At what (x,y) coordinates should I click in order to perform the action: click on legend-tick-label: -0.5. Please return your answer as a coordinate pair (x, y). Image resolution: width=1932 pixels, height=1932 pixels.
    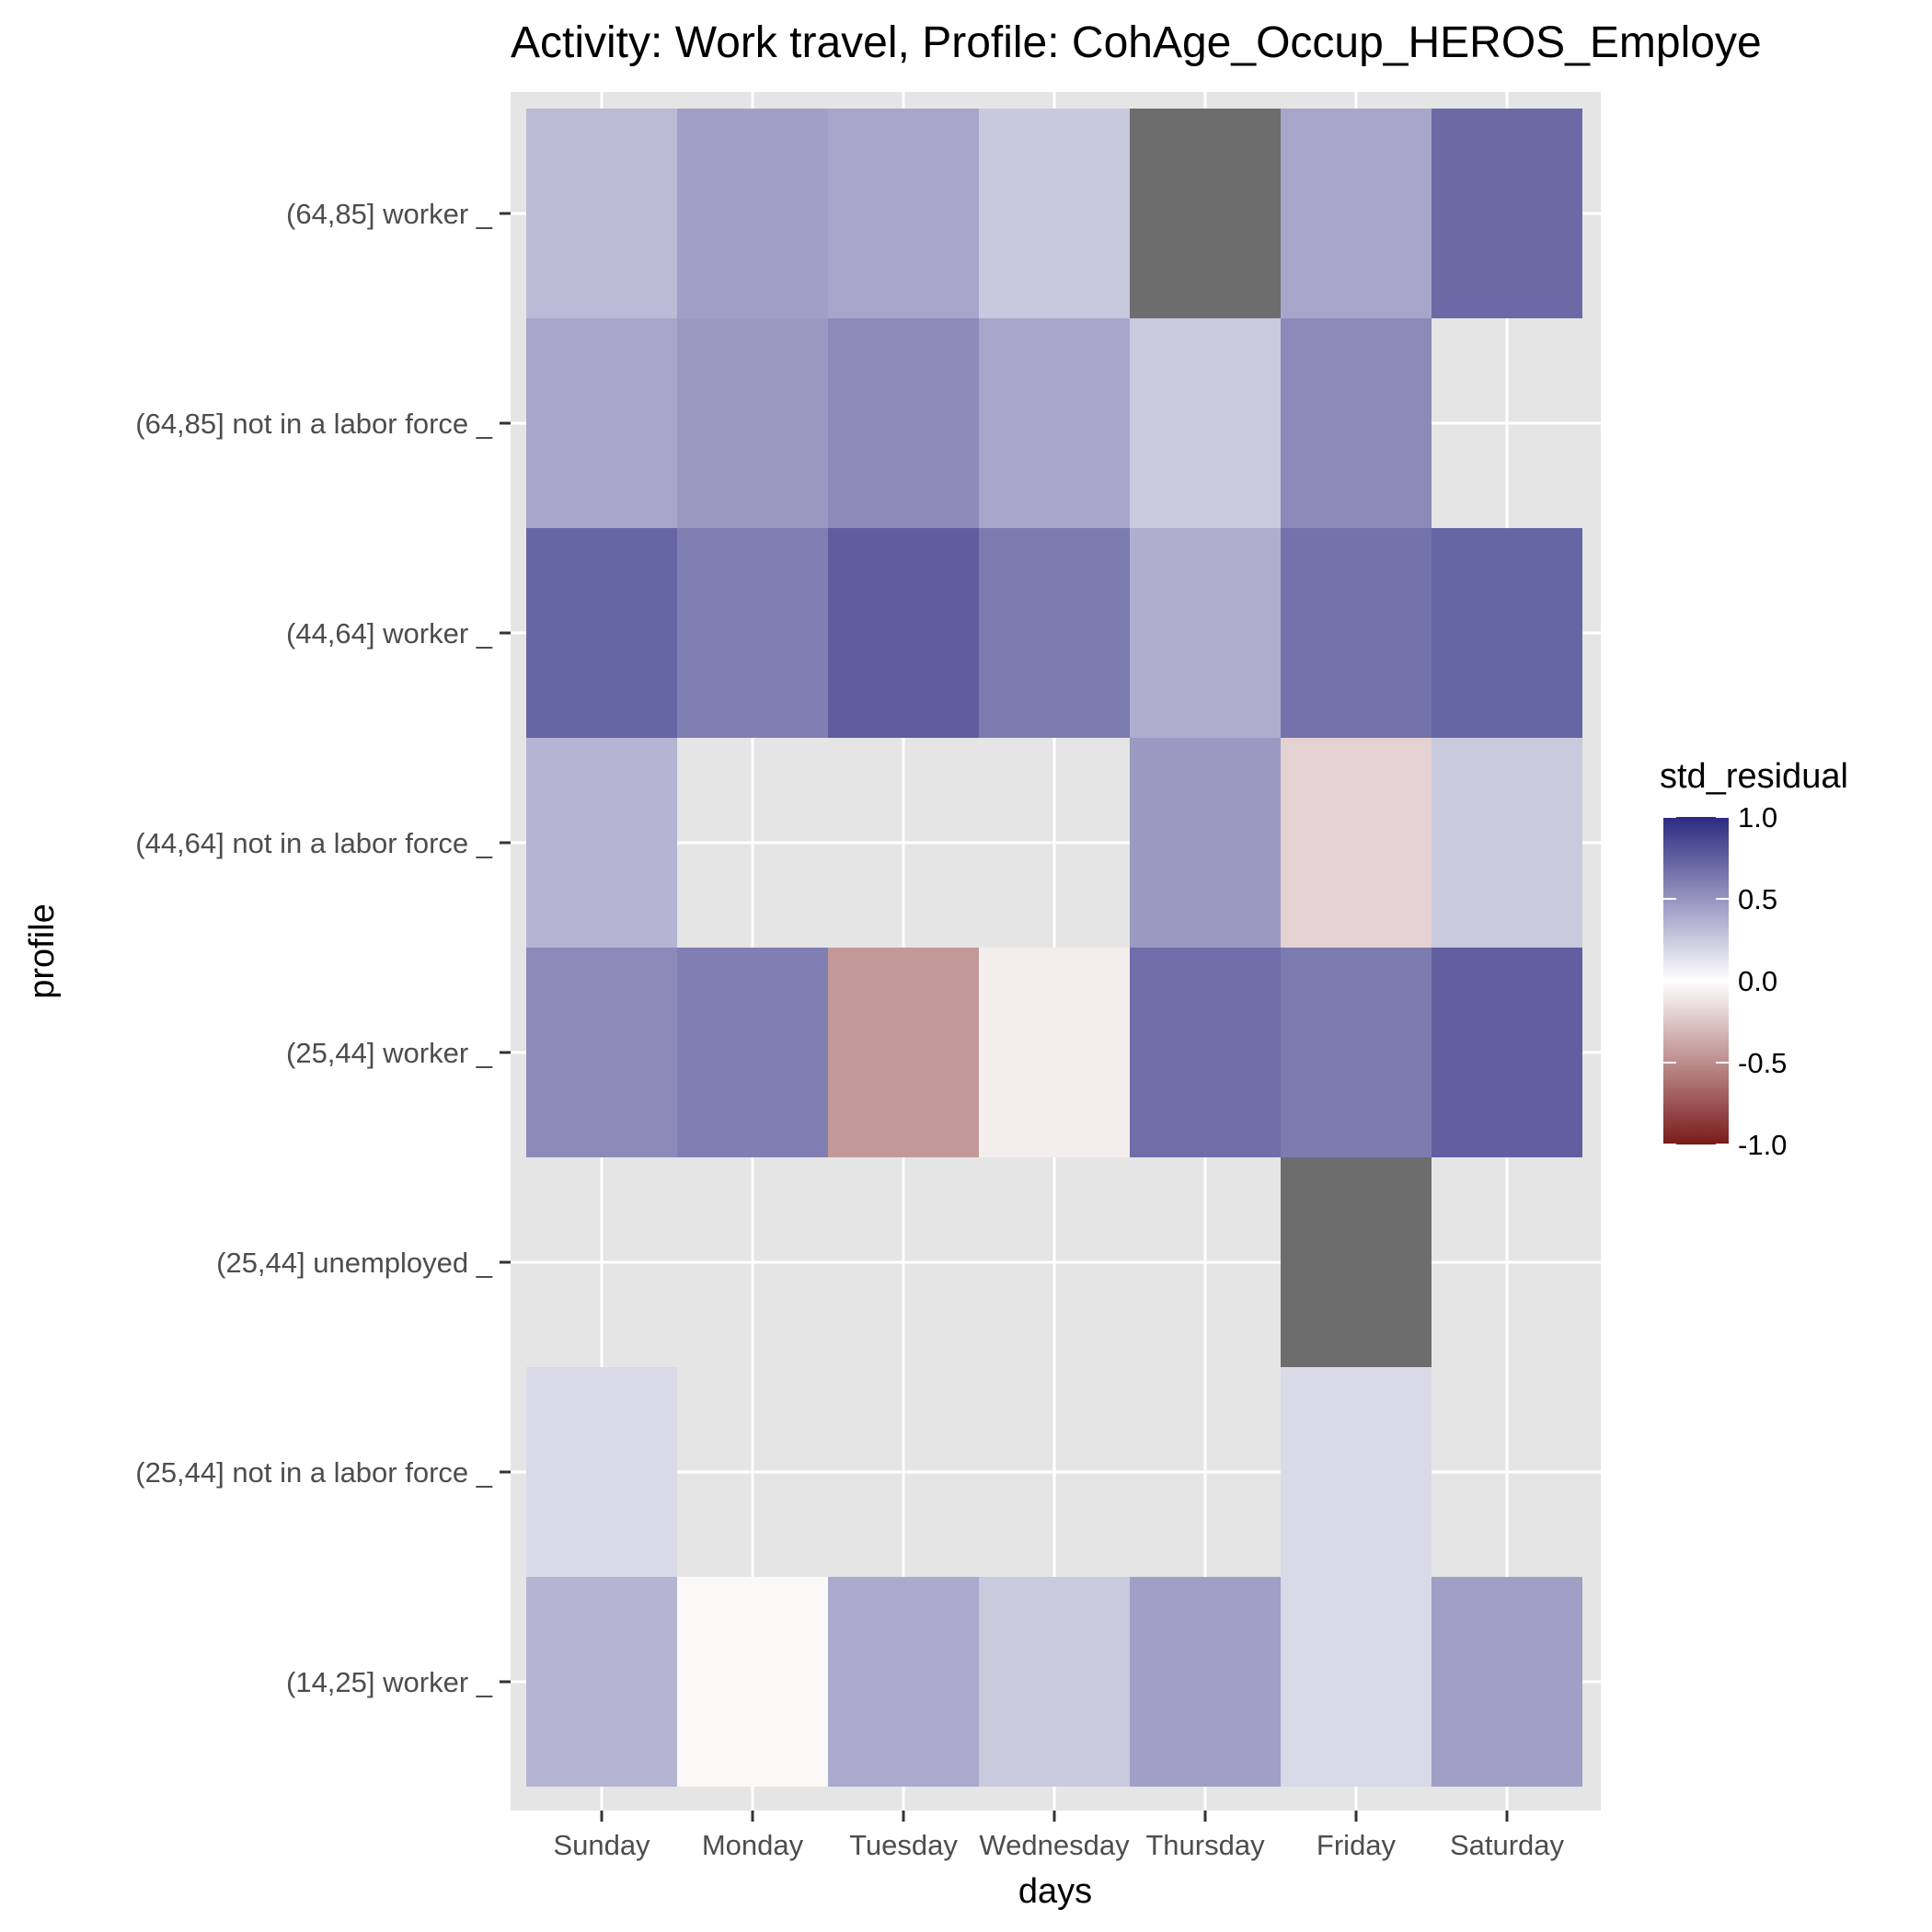
    Looking at the image, I should click on (1762, 1063).